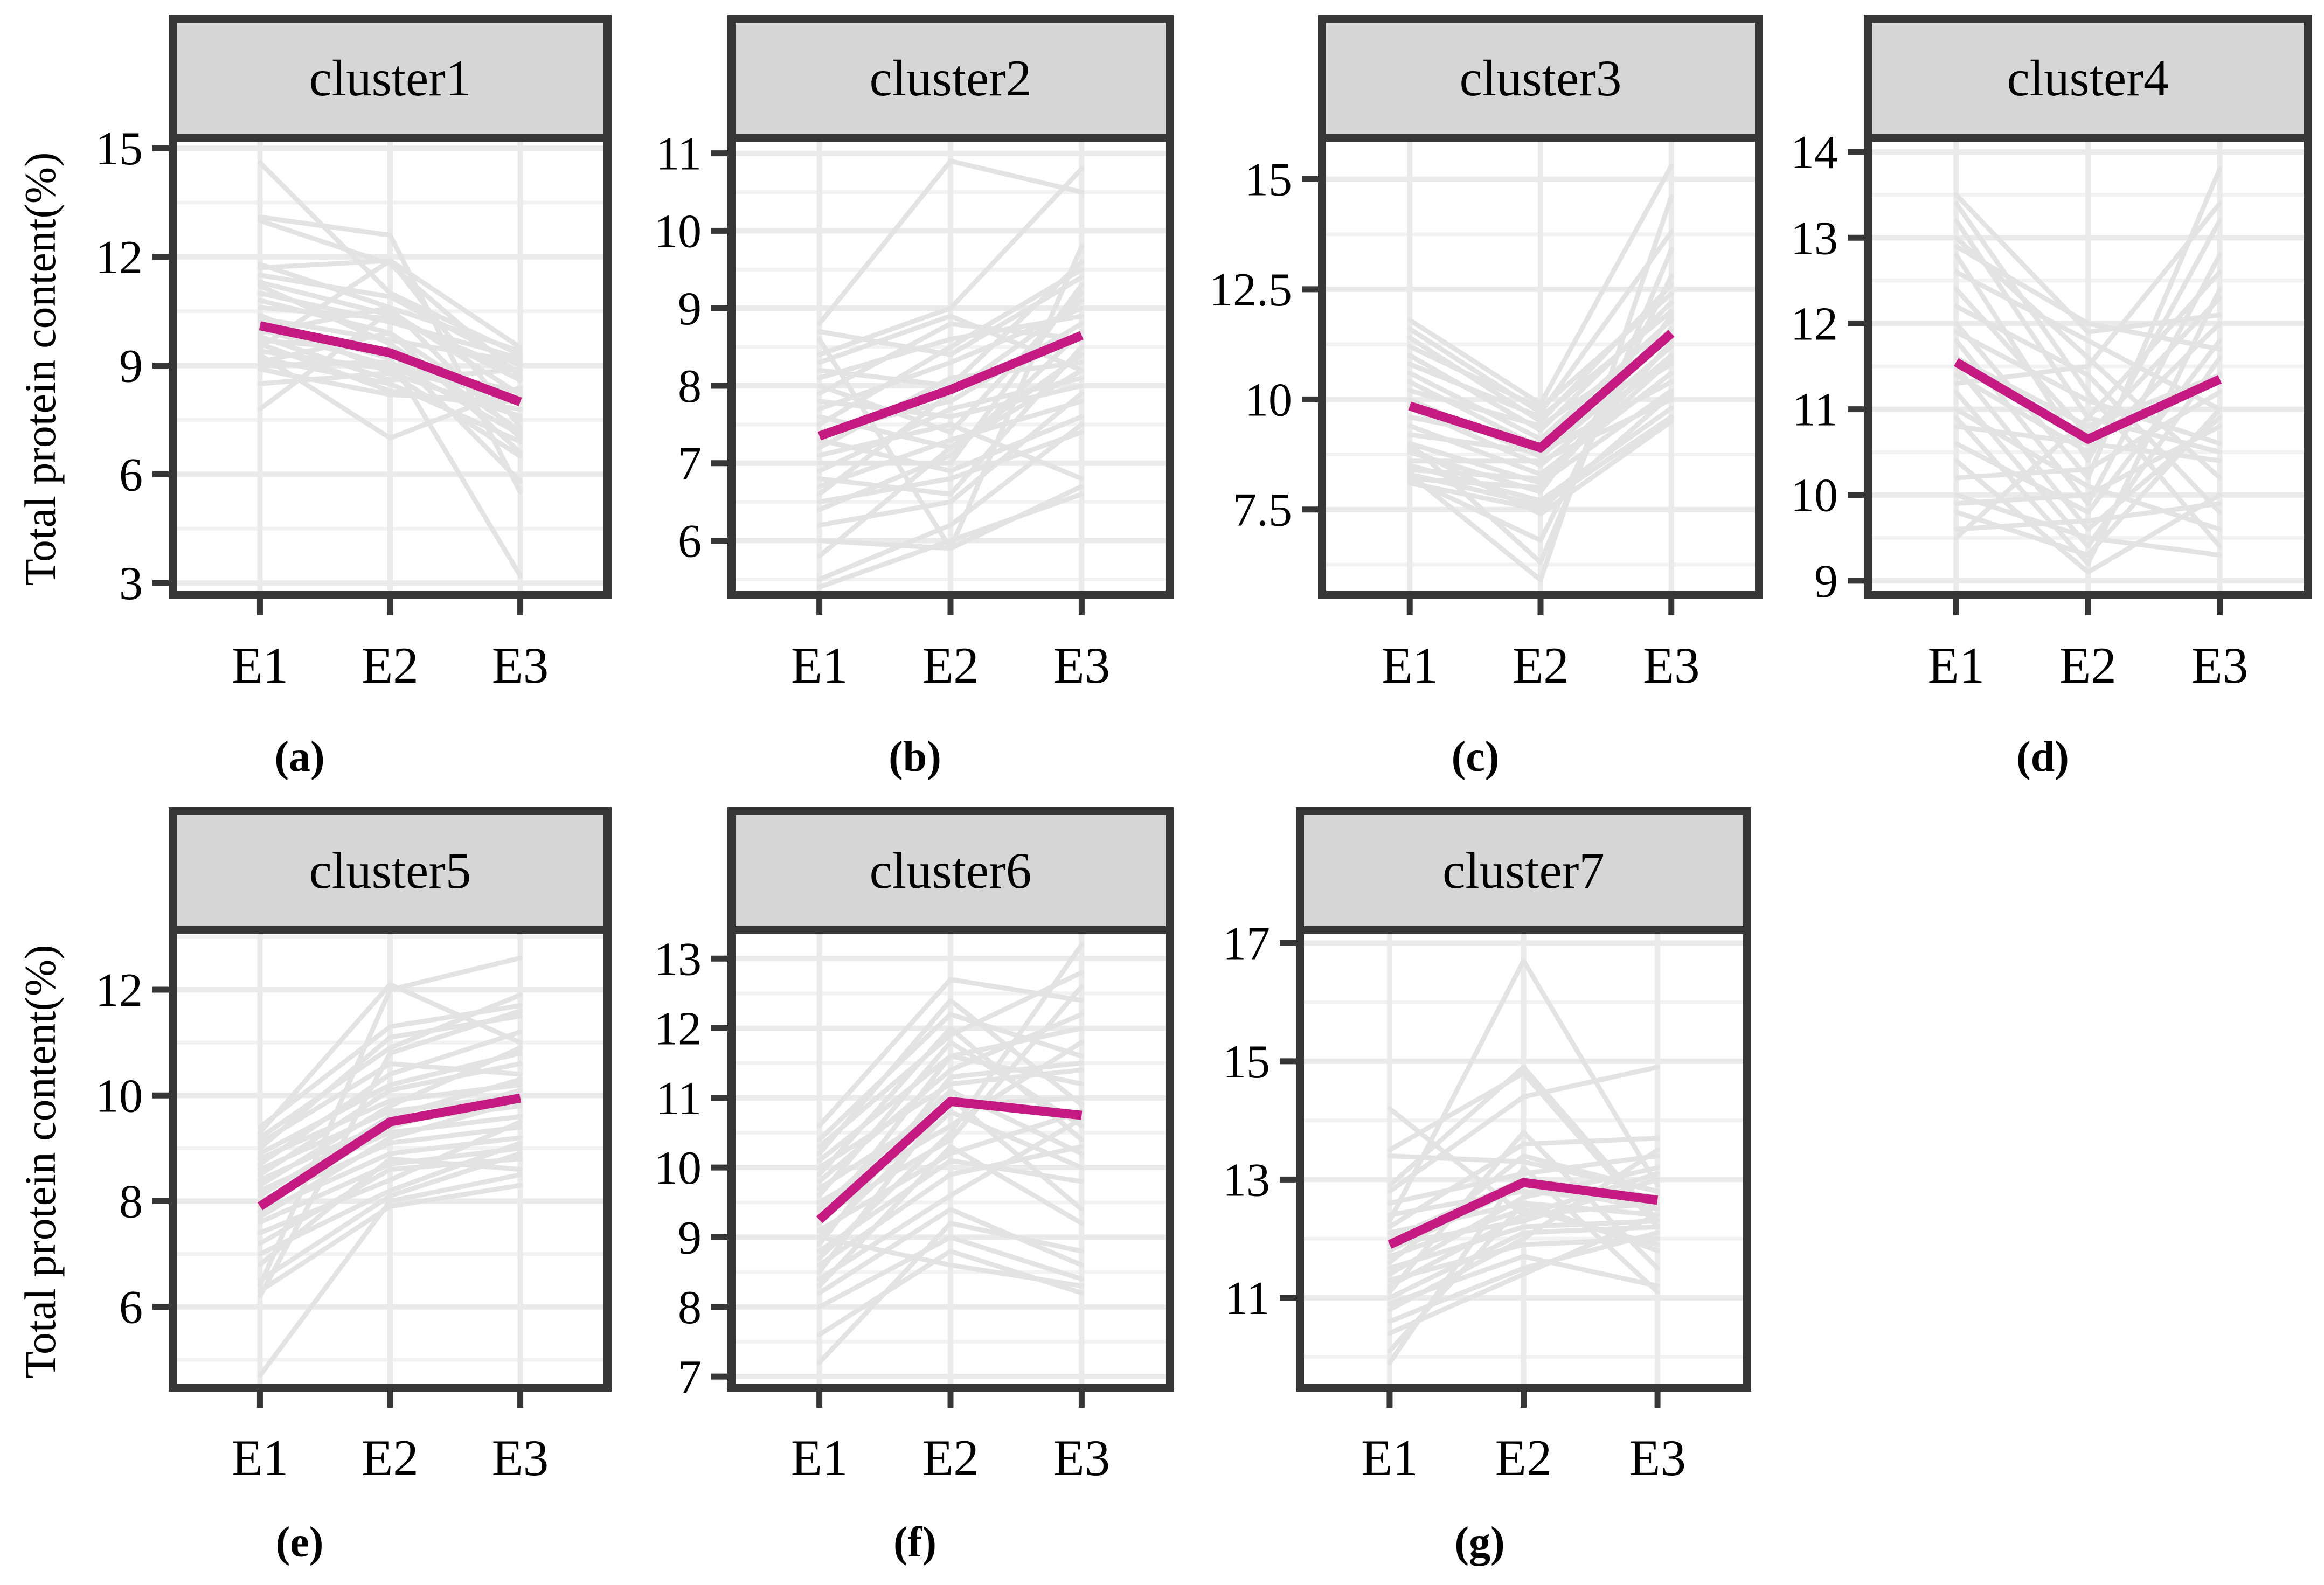 This screenshot has width=2324, height=1585. I want to click on axis-labels: 6 7 8 9 10 11 E1 E2 E3, so click(882, 411).